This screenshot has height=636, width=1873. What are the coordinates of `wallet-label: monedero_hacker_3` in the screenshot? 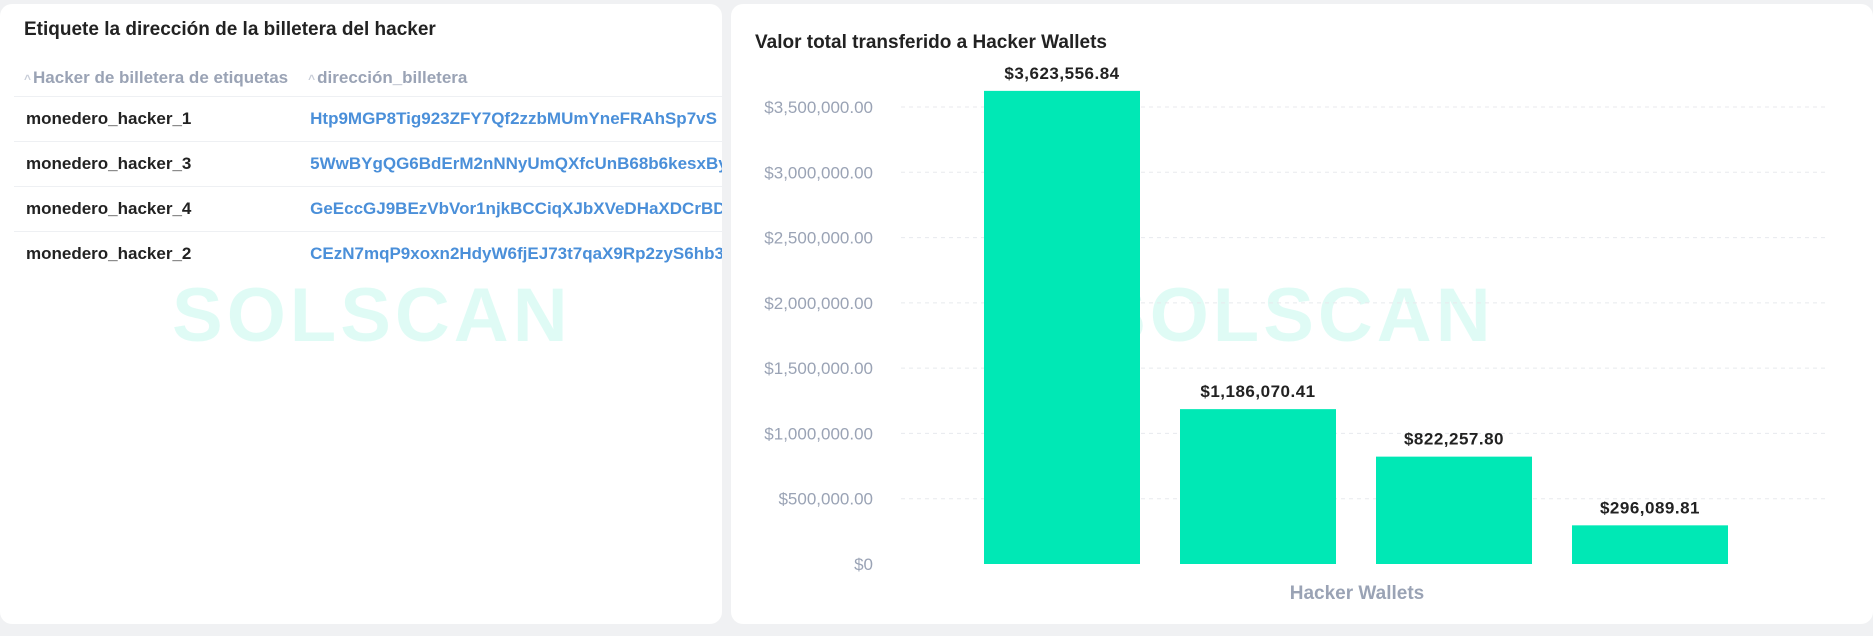 It's located at (156, 164).